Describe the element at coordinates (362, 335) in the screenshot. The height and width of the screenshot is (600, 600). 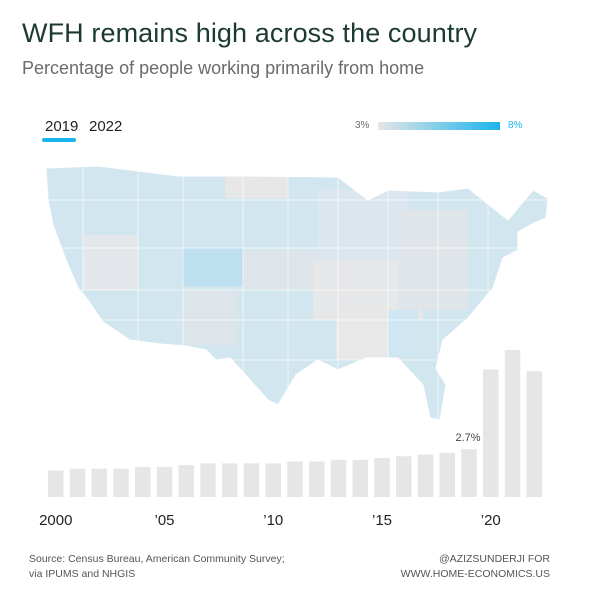
I see `alabama-shape` at that location.